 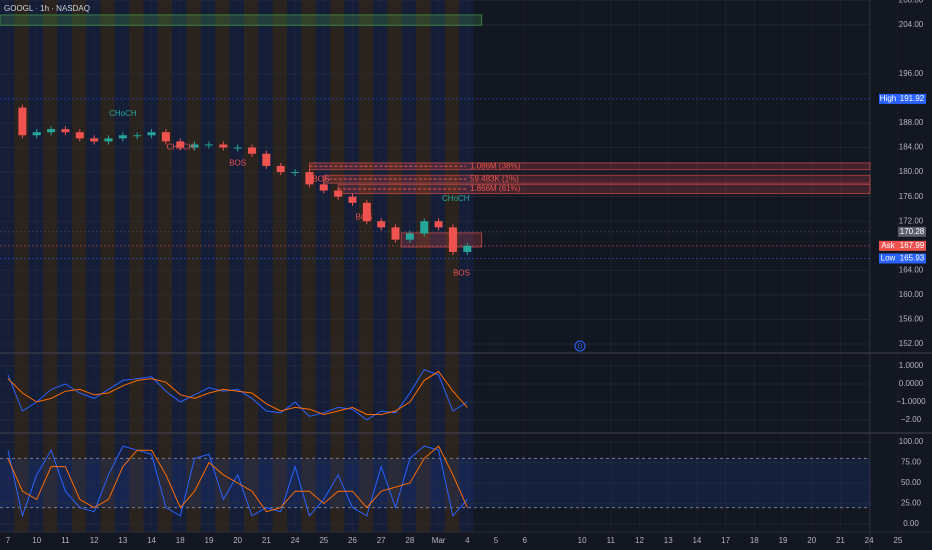 What do you see at coordinates (65, 540) in the screenshot?
I see `x-tick-label: 11` at bounding box center [65, 540].